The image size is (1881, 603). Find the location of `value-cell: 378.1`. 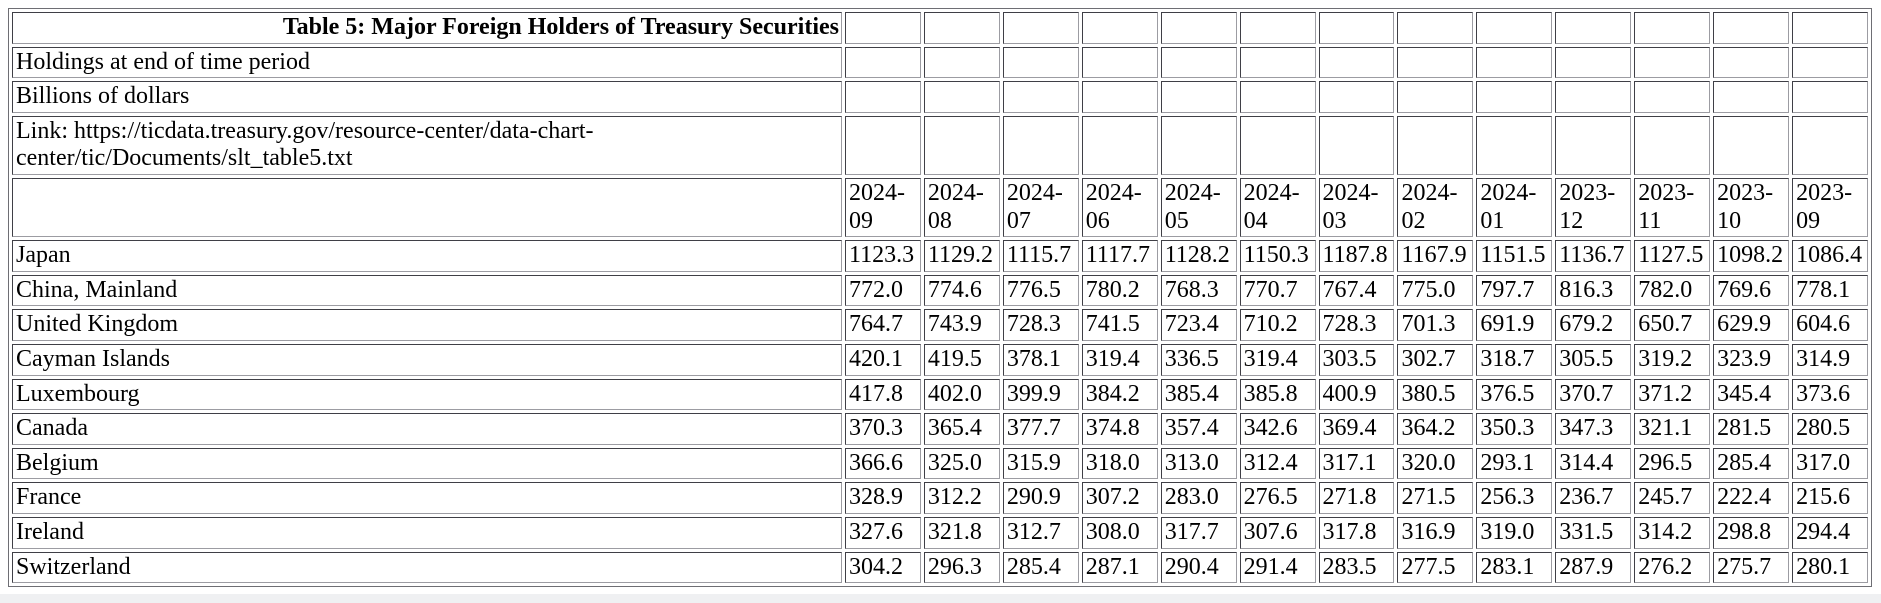

value-cell: 378.1 is located at coordinates (1040, 359).